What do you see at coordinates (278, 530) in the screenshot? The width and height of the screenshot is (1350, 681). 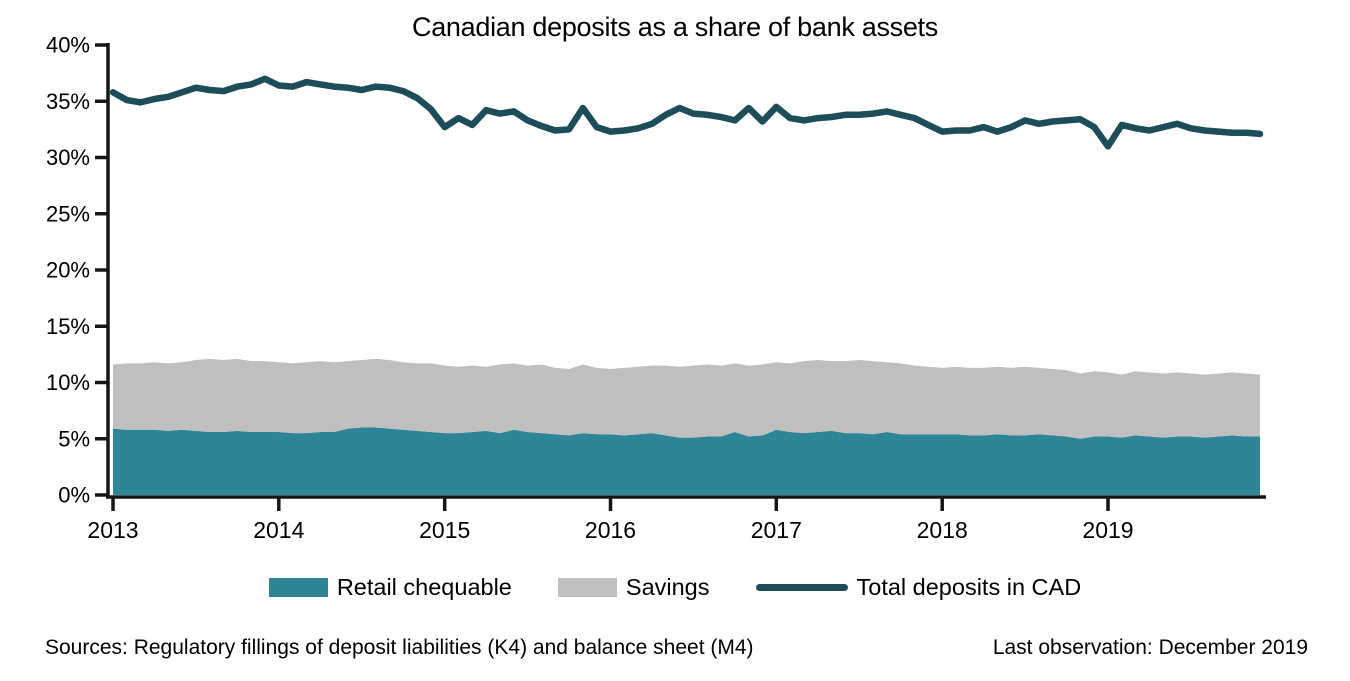 I see `x-tick-label: 2014` at bounding box center [278, 530].